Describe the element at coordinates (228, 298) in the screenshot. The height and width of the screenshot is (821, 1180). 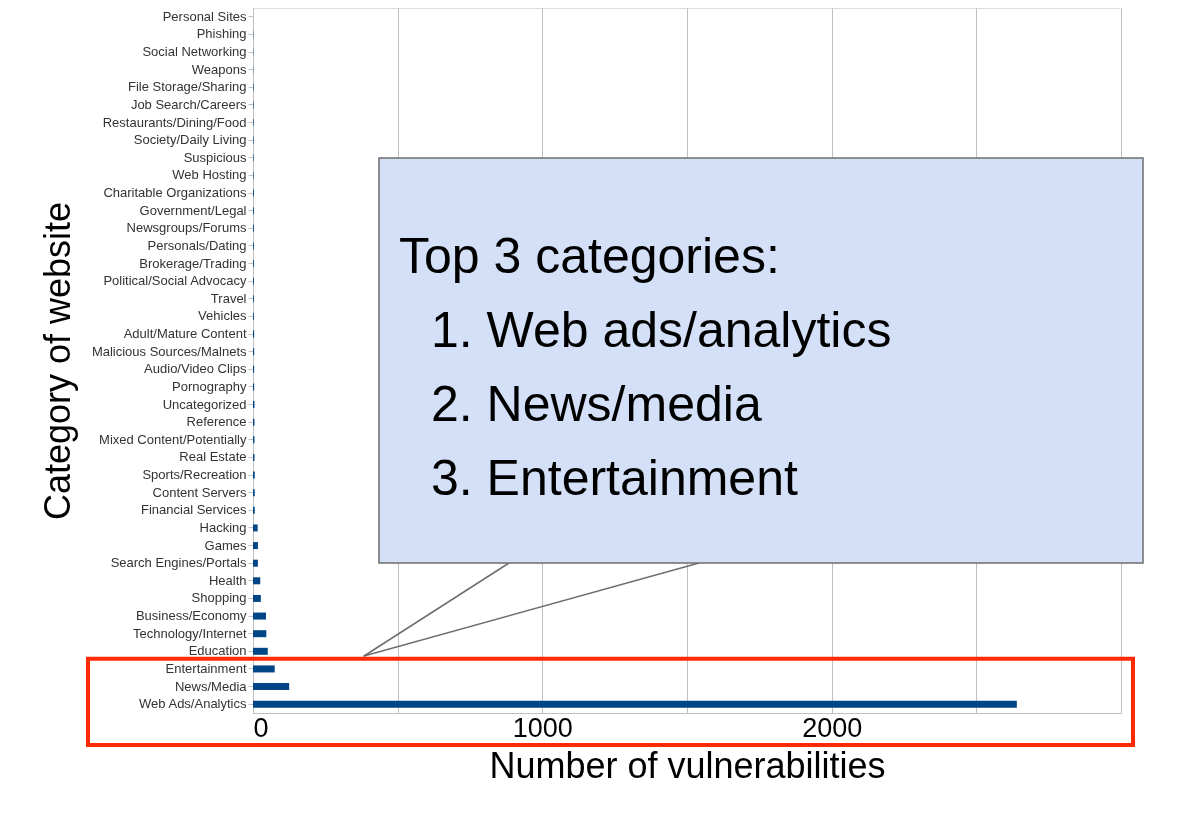
I see `y-tick-label: Travel` at that location.